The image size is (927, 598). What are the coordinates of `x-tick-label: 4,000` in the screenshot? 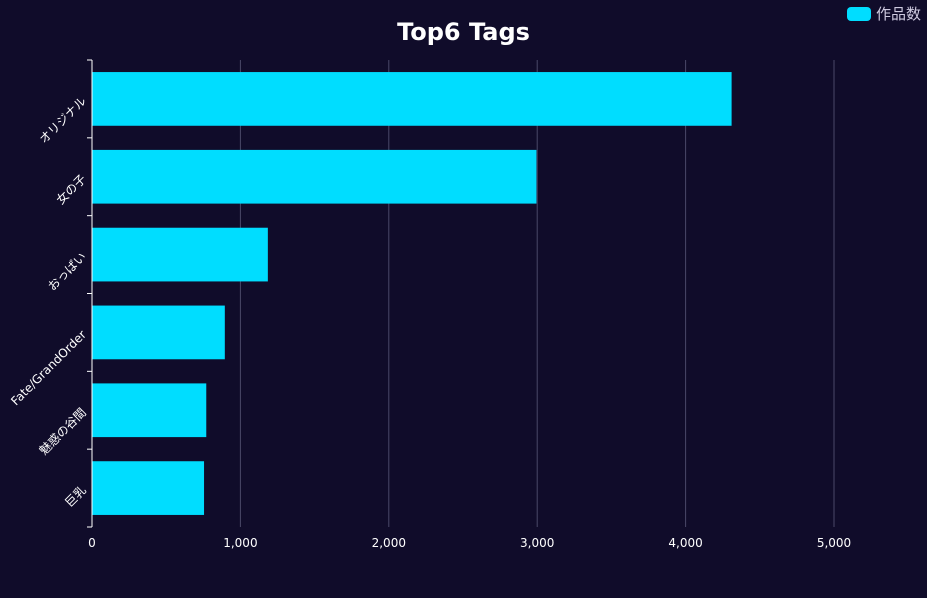 It's located at (685, 543).